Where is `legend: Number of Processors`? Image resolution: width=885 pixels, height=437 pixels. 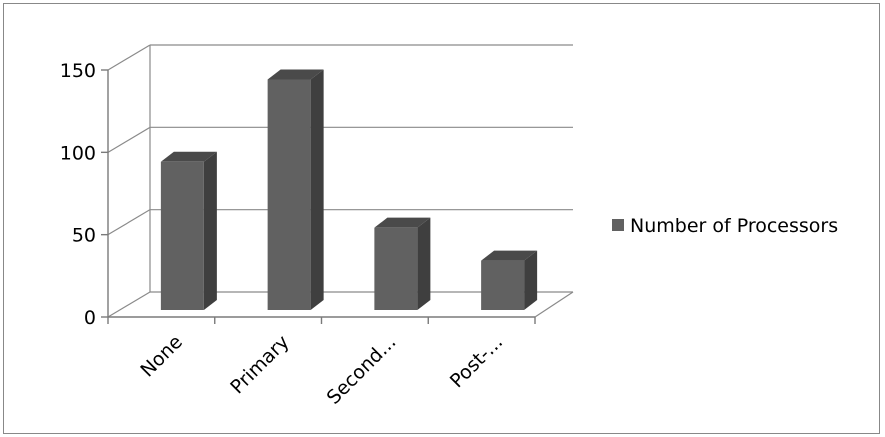 legend: Number of Processors is located at coordinates (725, 226).